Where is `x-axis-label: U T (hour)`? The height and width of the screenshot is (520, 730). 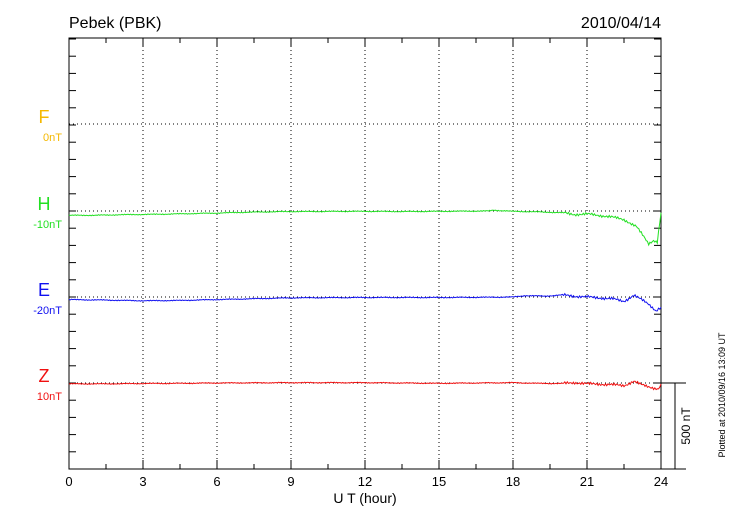
x-axis-label: U T (hour) is located at coordinates (364, 498).